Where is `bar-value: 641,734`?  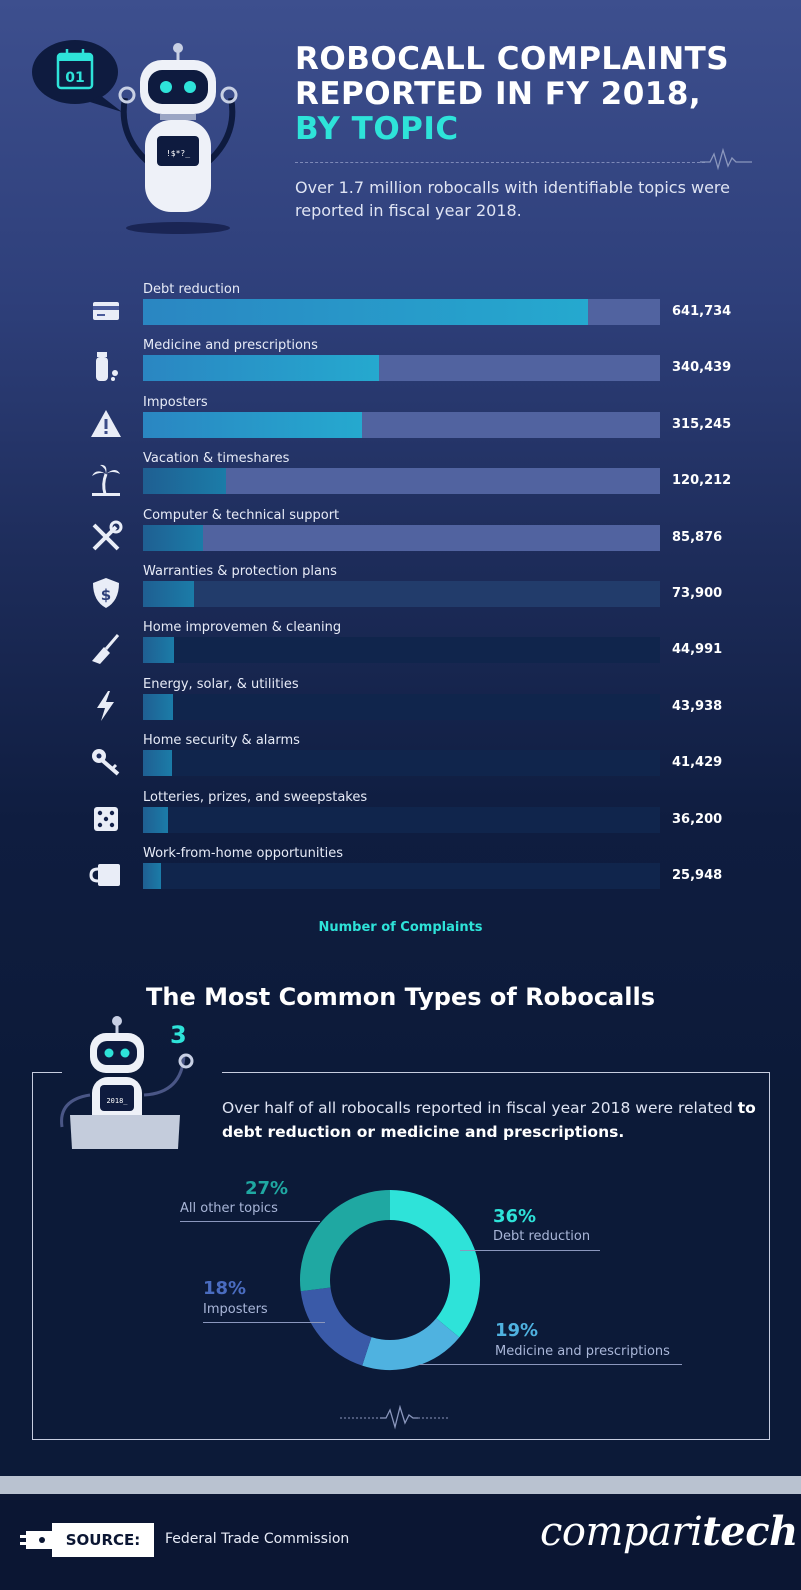 bar-value: 641,734 is located at coordinates (702, 311).